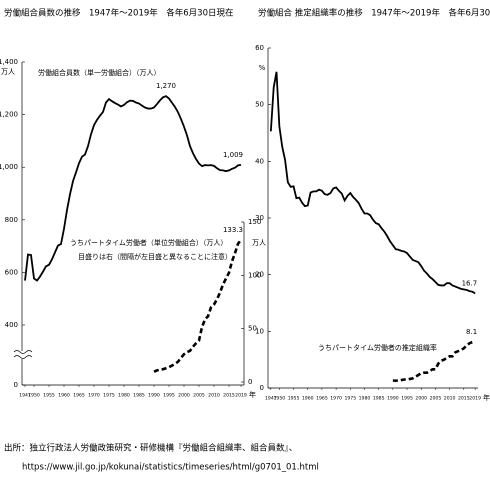 Image resolution: width=490 pixels, height=490 pixels. Describe the element at coordinates (259, 161) in the screenshot. I see `y-tick-label: 40` at that location.